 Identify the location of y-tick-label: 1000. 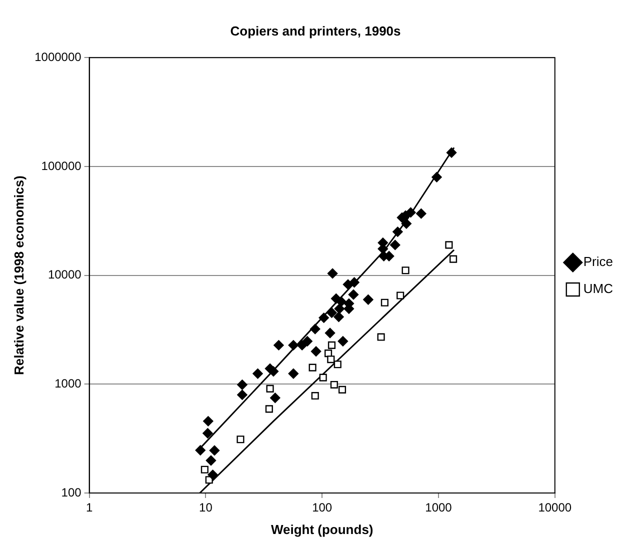
(68, 383).